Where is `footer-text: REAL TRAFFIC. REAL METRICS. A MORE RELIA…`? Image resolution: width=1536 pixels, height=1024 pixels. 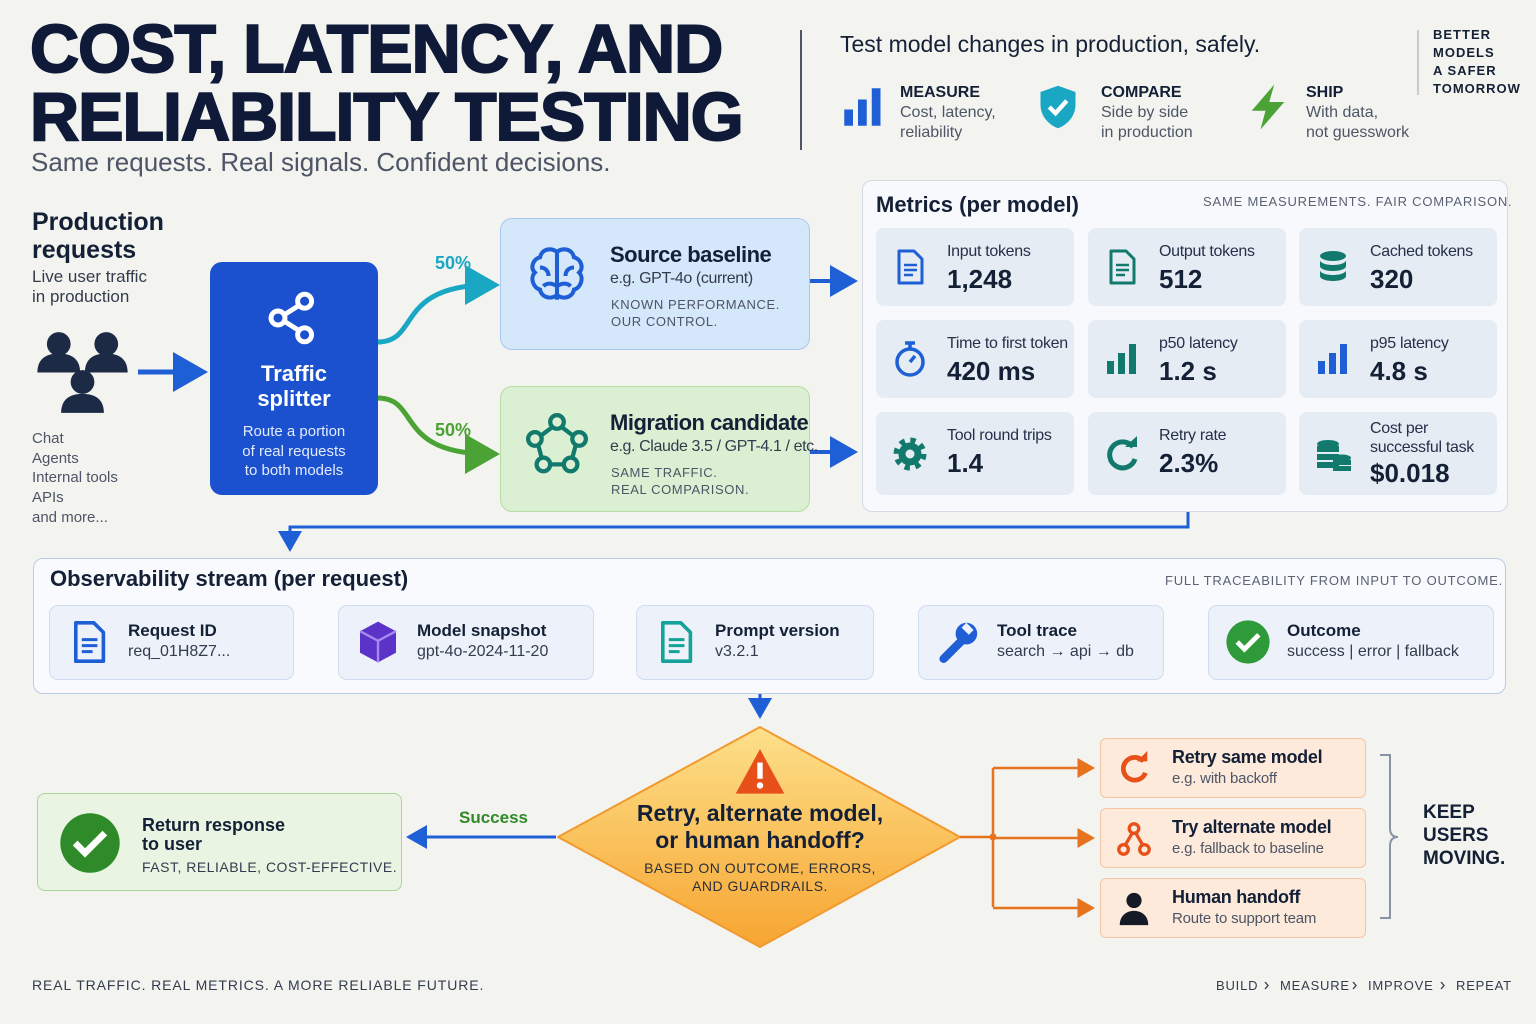
footer-text: REAL TRAFFIC. REAL METRICS. A MORE RELIA… is located at coordinates (258, 985).